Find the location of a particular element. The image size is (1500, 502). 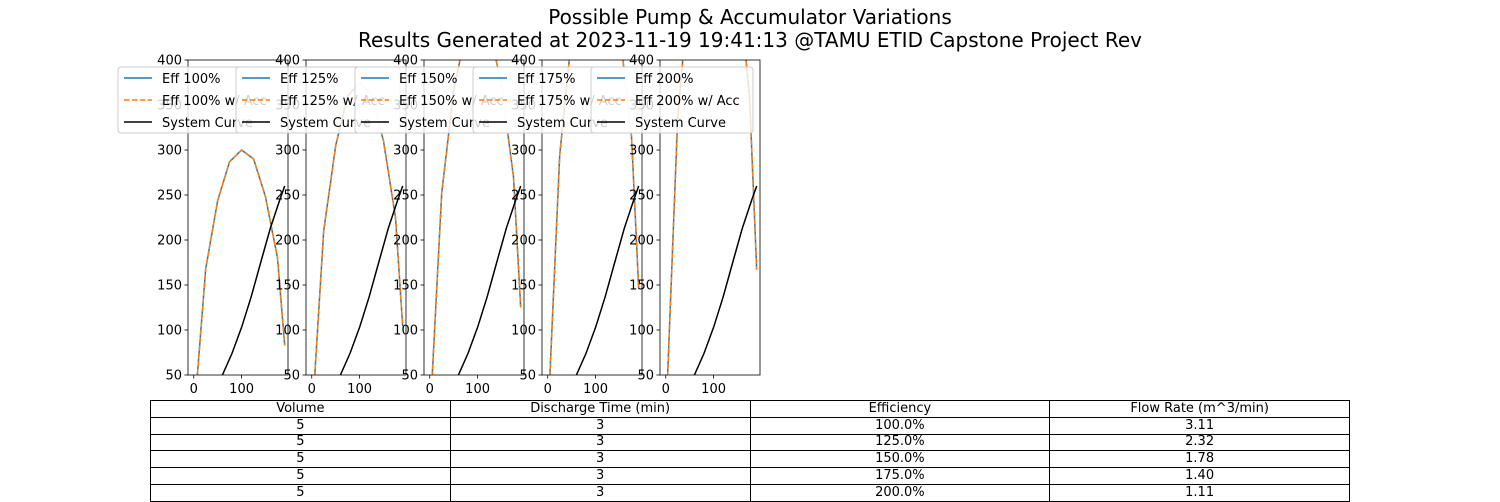

table-row: 5 3 150.0% 1.78 is located at coordinates (750, 459).